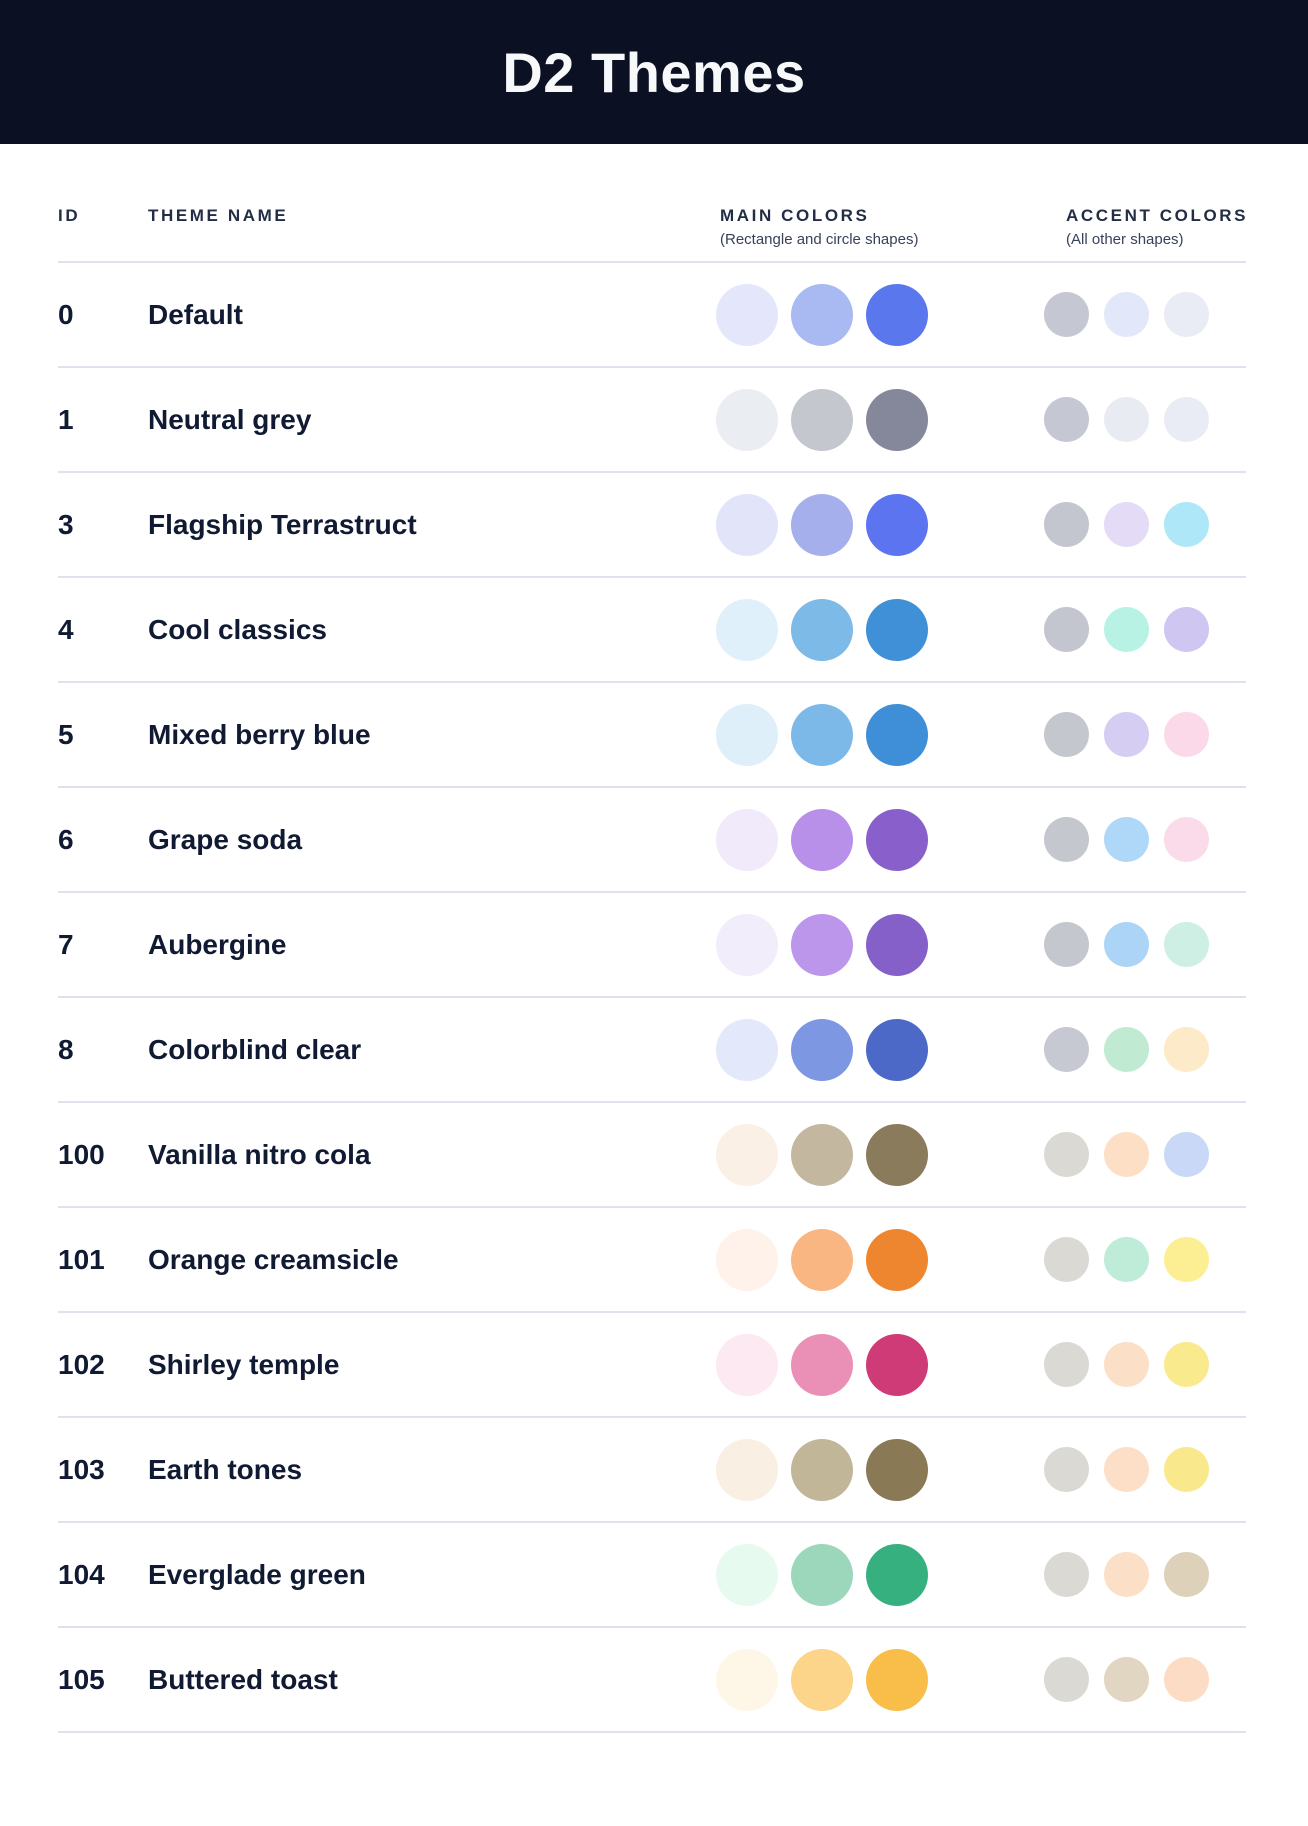  Describe the element at coordinates (652, 525) in the screenshot. I see `theme-row: 3 Flagship Terrastruct` at that location.